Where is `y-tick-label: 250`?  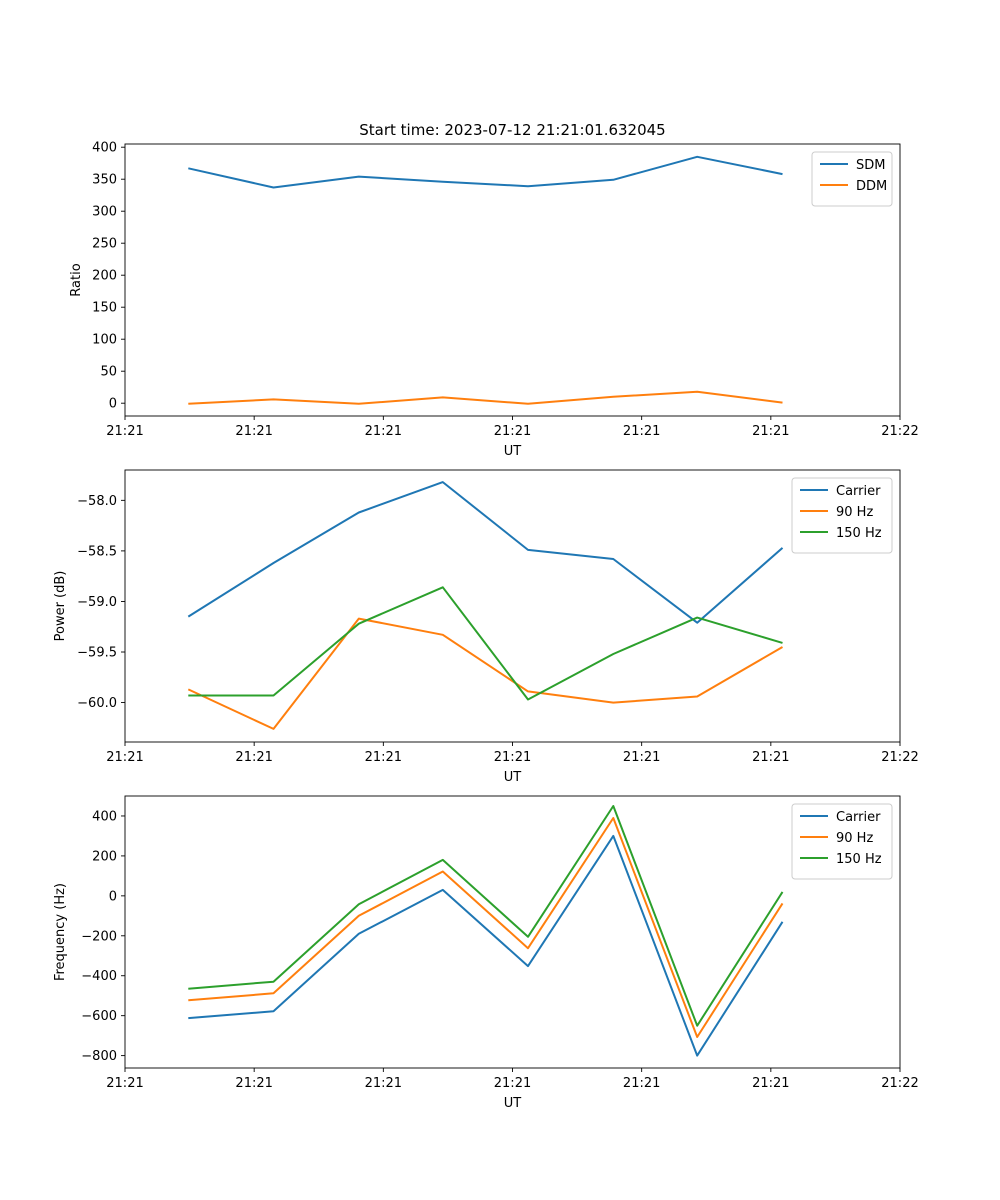
y-tick-label: 250 is located at coordinates (104, 244).